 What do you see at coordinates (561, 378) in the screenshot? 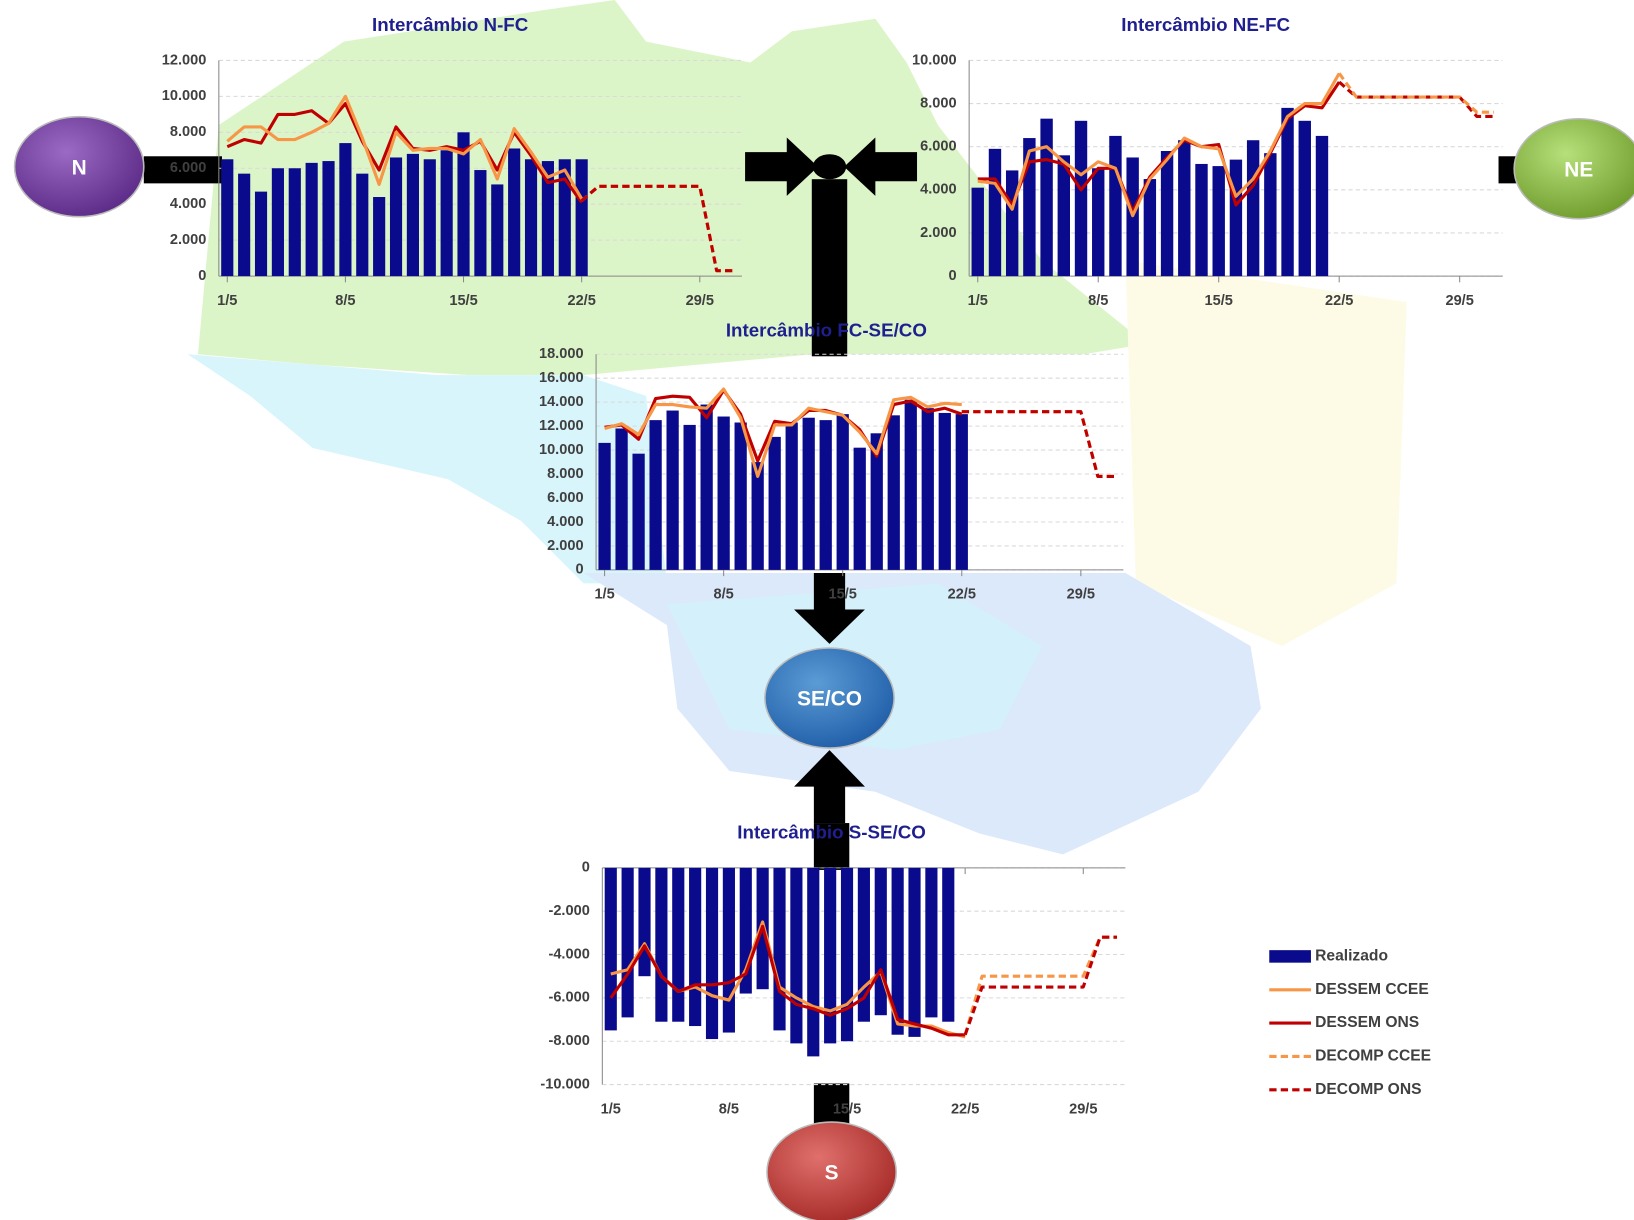
I see `y-tick-label: 16.000` at bounding box center [561, 378].